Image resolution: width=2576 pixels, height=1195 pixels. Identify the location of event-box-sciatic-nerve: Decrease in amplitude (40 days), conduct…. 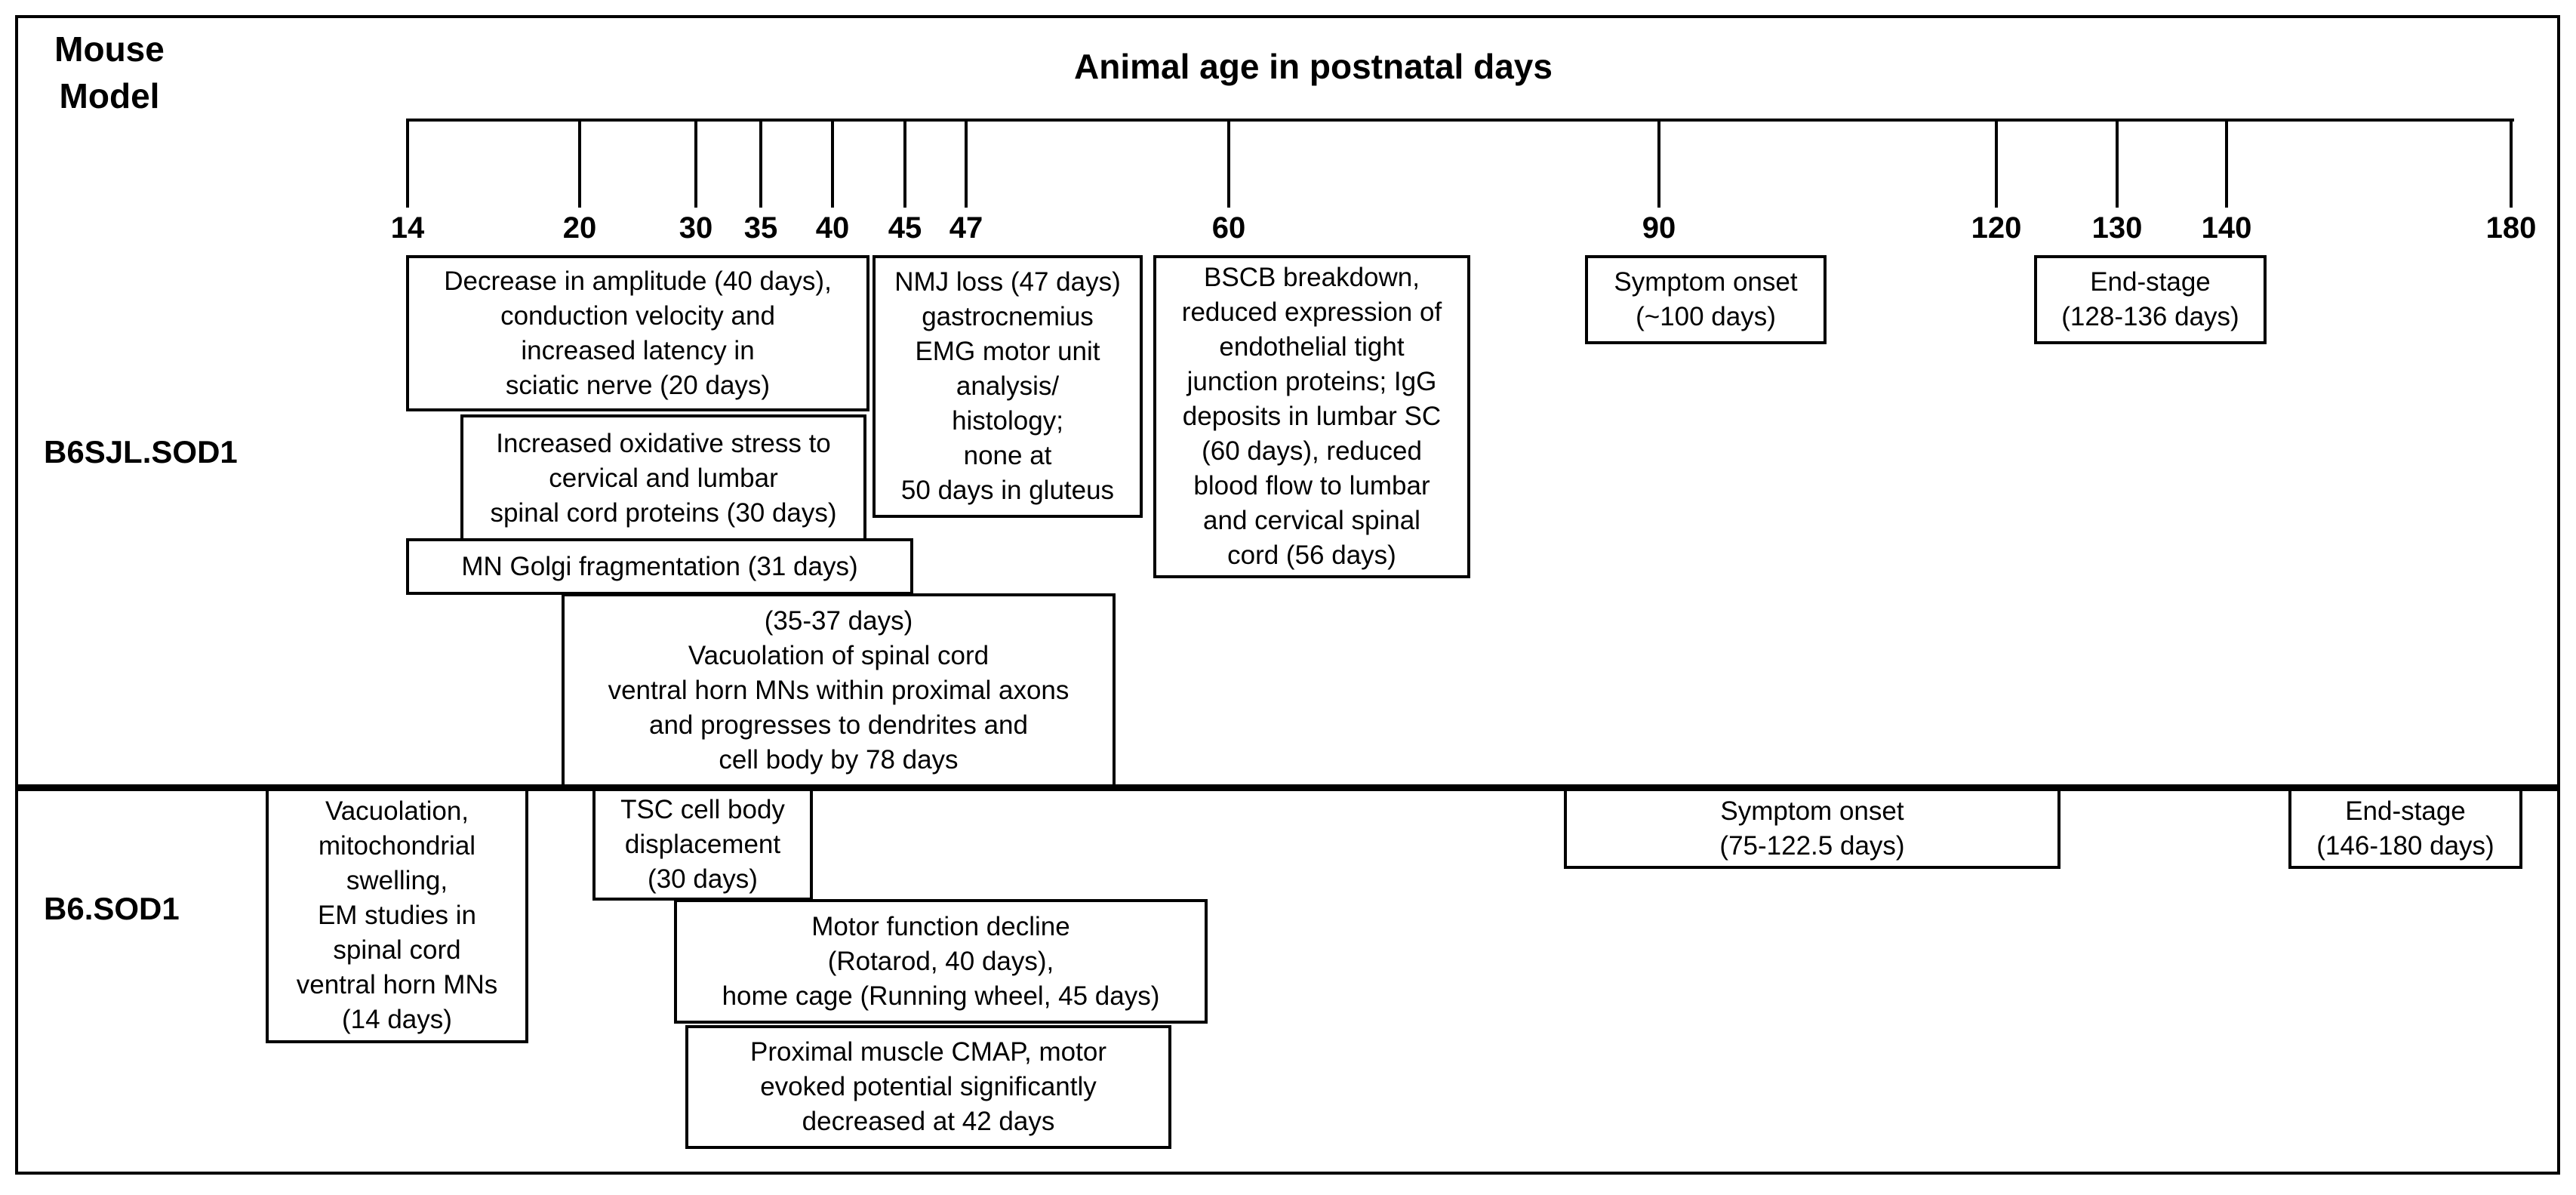
(637, 333).